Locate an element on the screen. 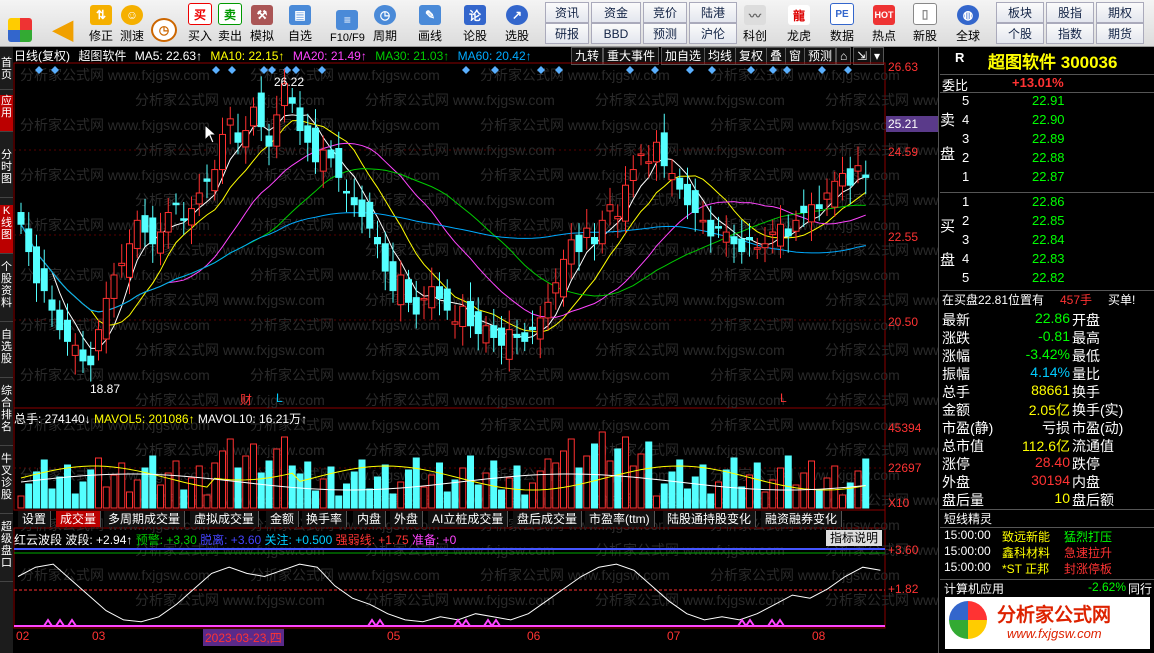  tab-volume-active: 成交量 is located at coordinates (79, 519).